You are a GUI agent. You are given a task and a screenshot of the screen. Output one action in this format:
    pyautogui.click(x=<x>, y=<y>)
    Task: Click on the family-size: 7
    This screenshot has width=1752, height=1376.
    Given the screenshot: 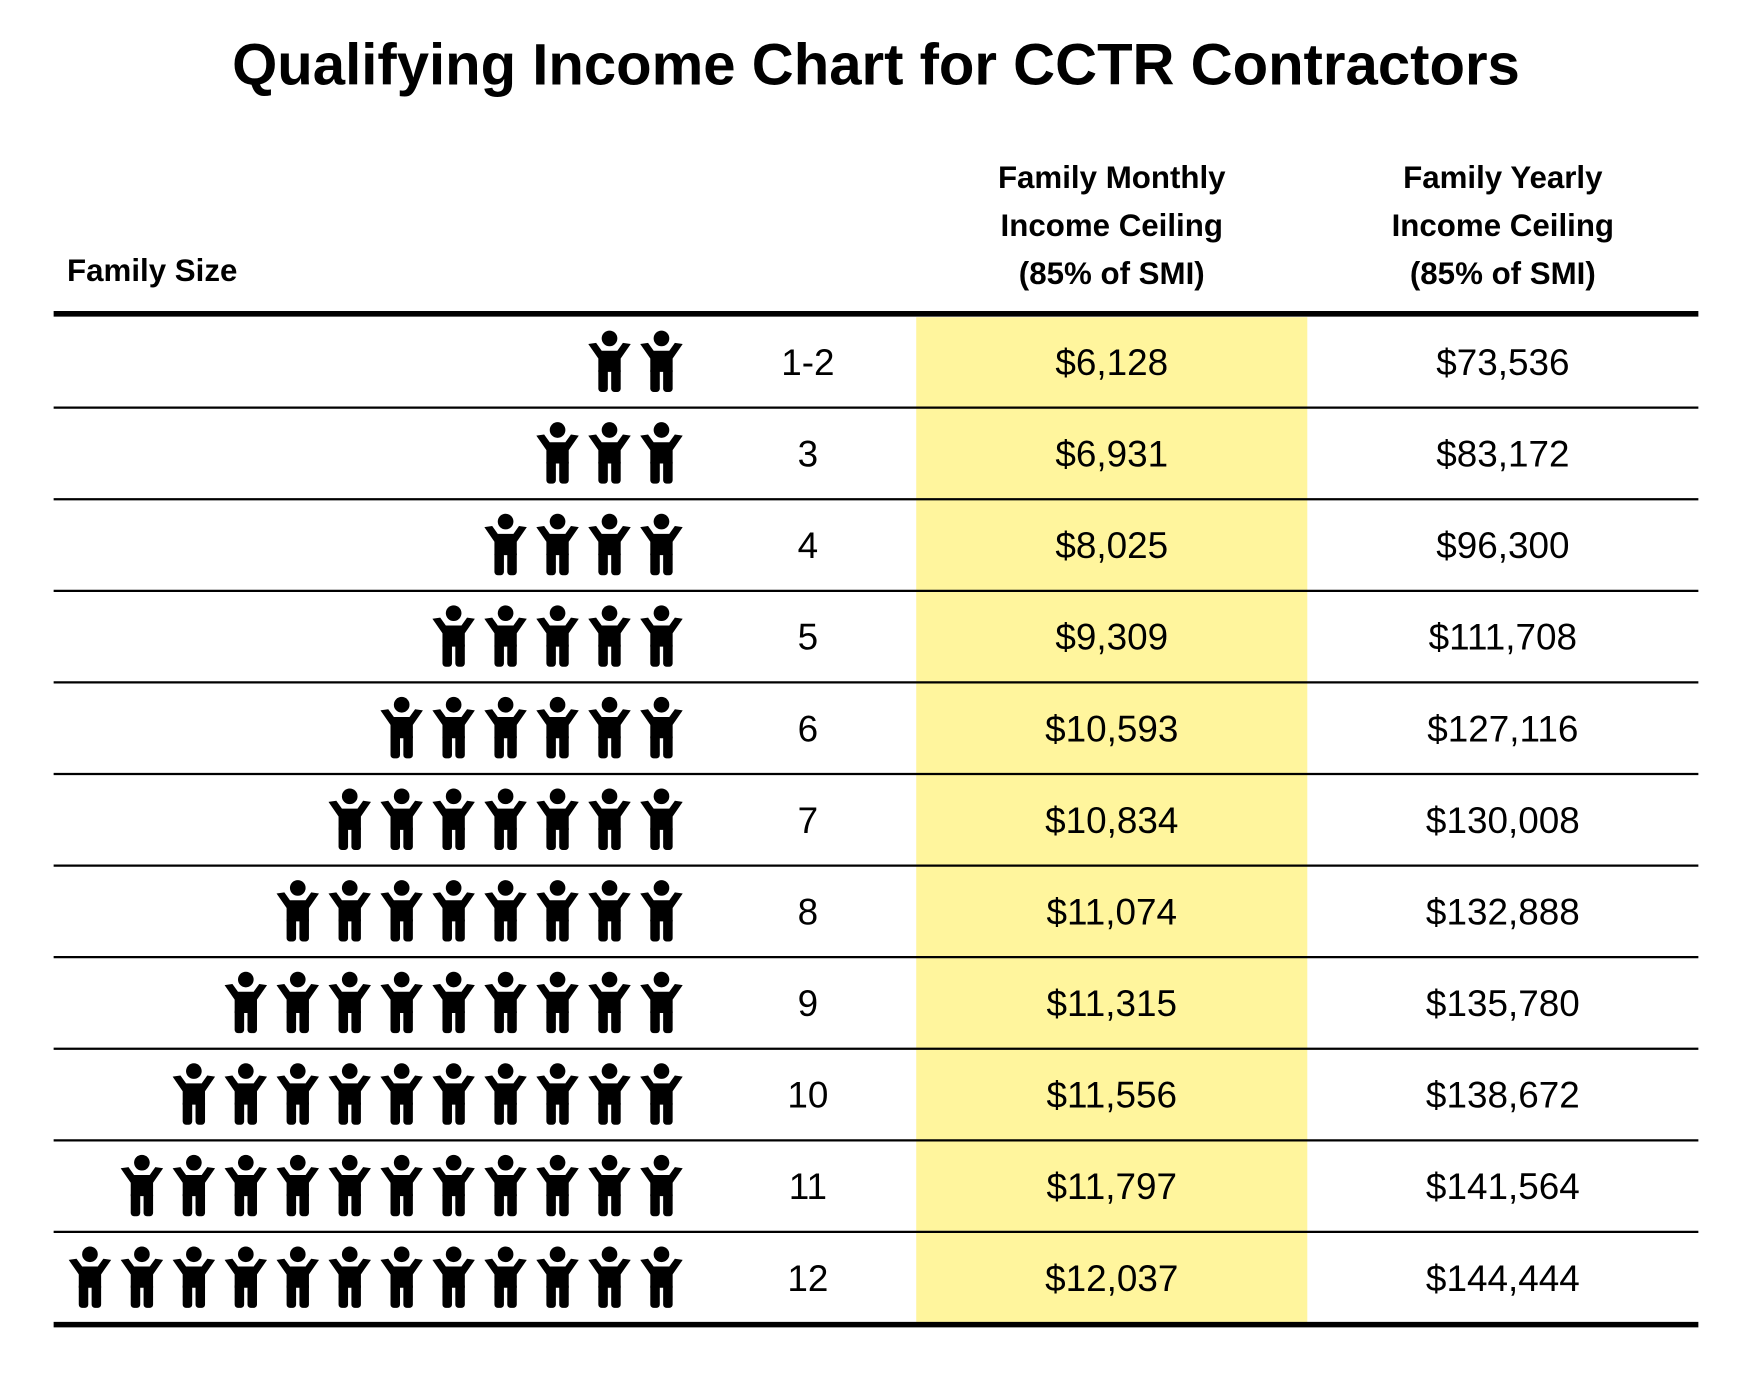 What is the action you would take?
    pyautogui.click(x=808, y=820)
    